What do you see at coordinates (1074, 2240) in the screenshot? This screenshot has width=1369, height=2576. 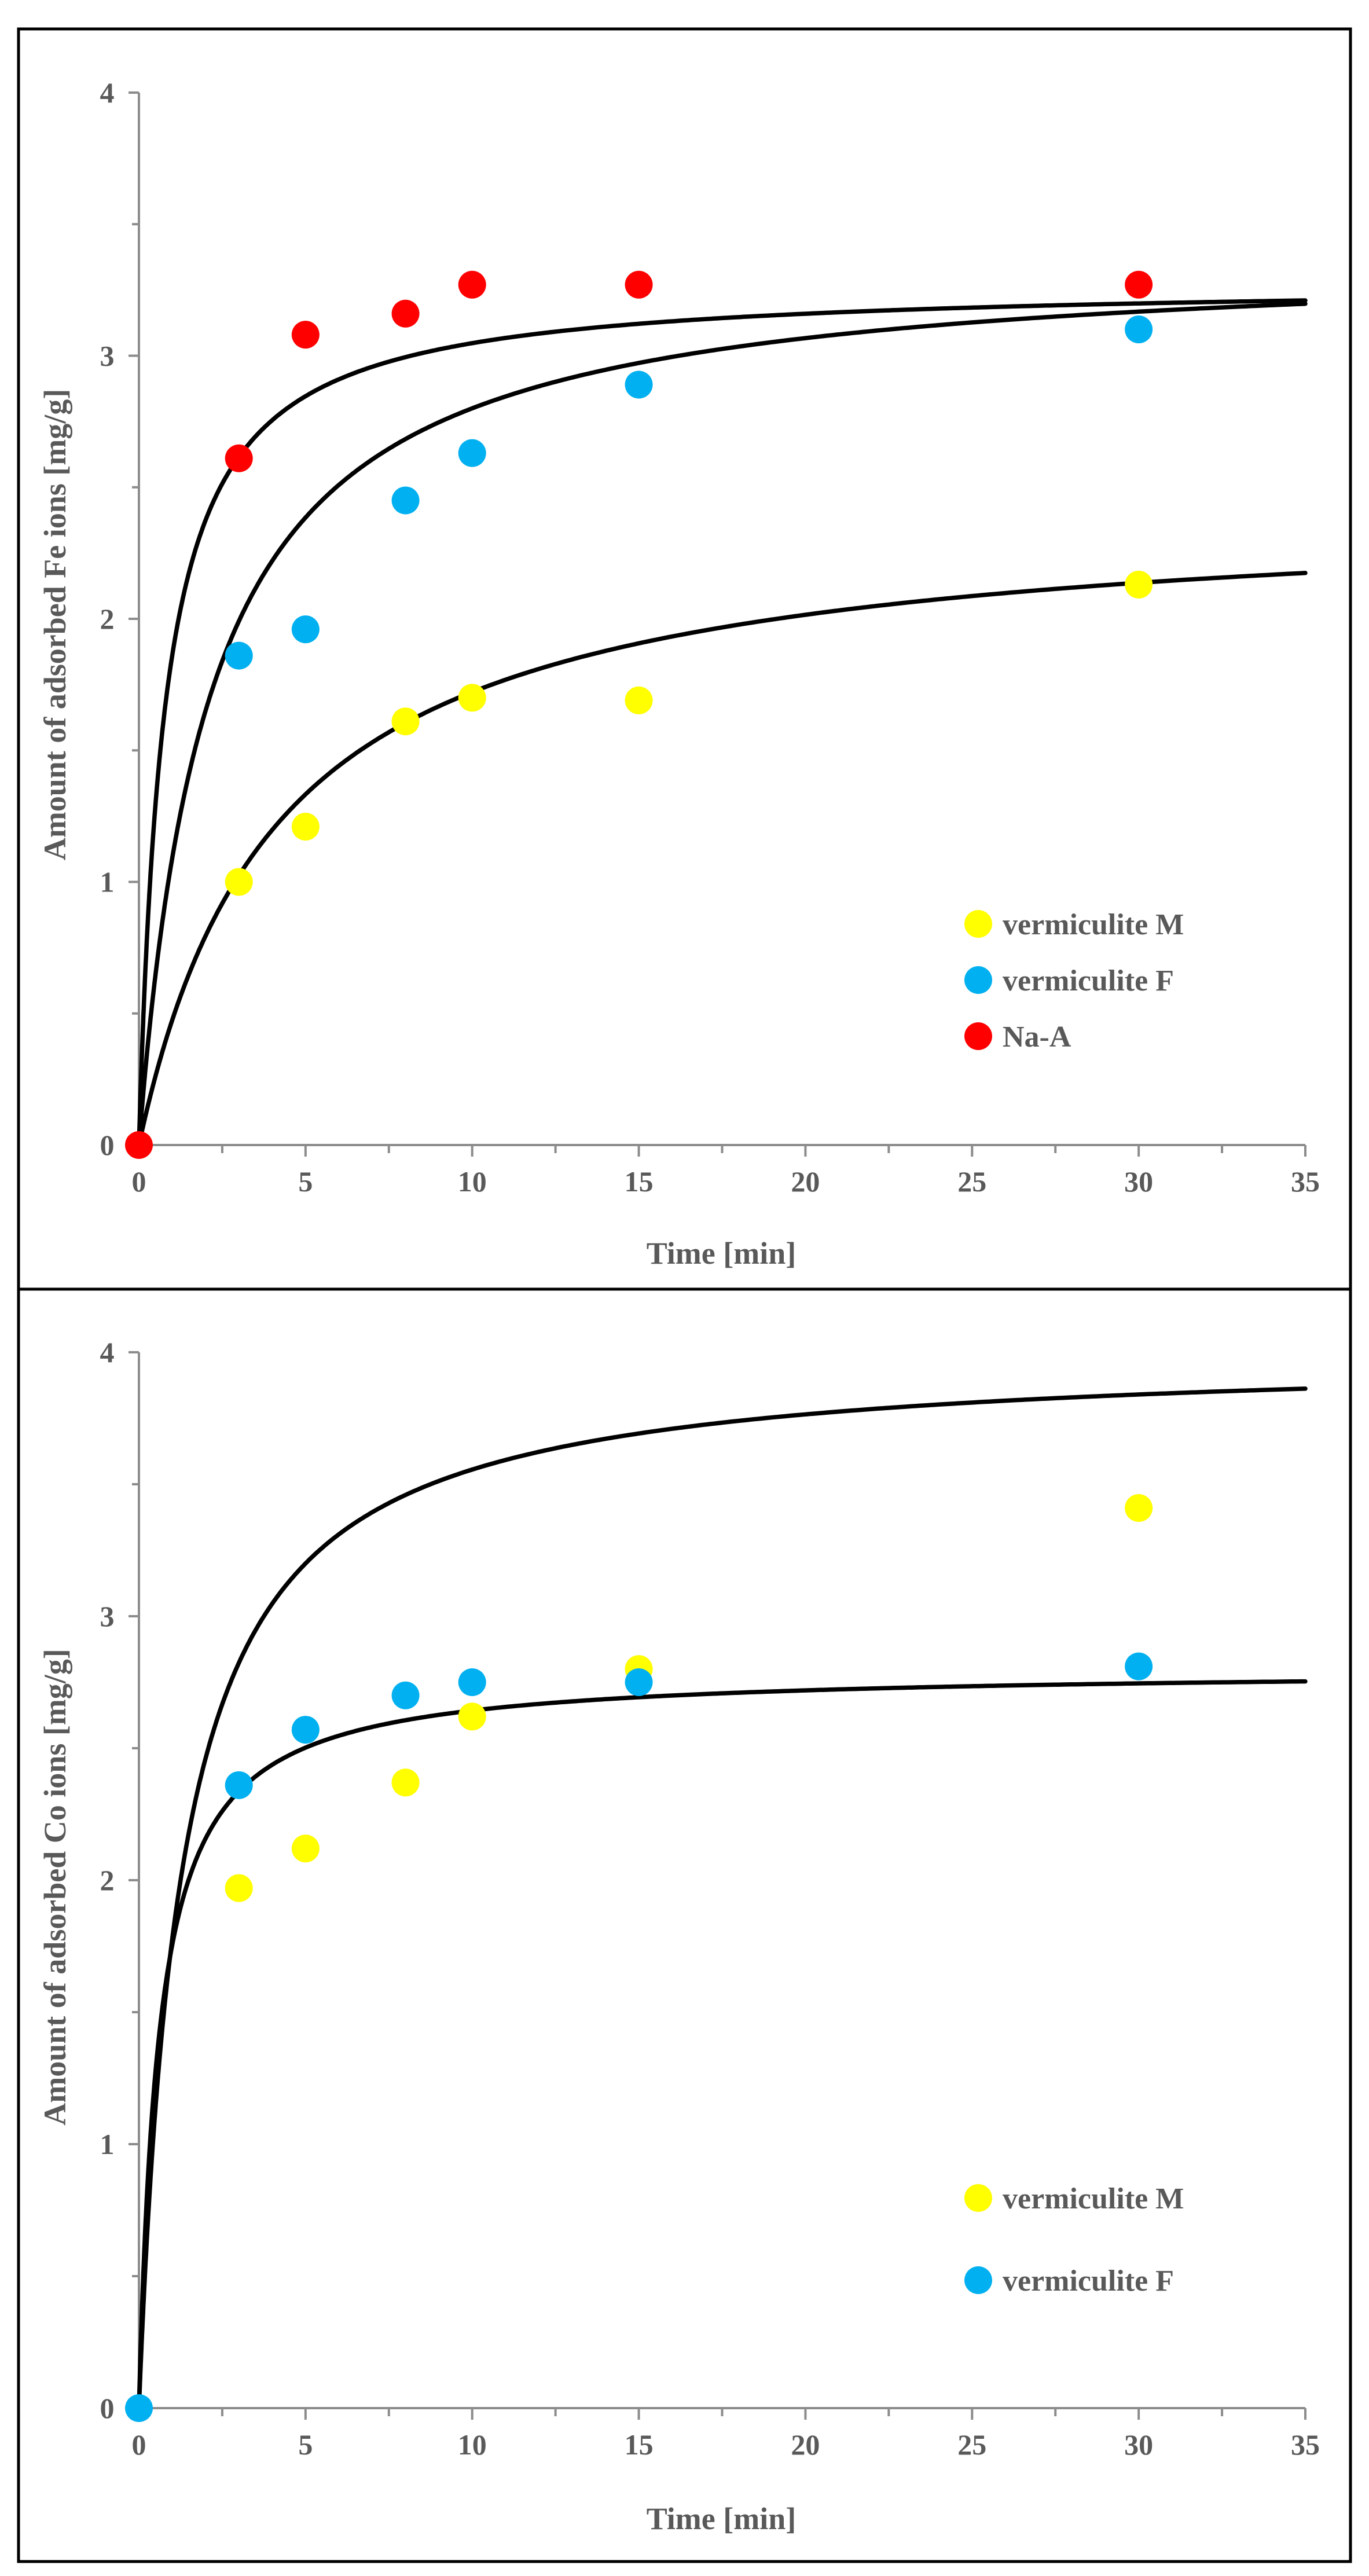 I see `legend: vermiculite M vermiculite F` at bounding box center [1074, 2240].